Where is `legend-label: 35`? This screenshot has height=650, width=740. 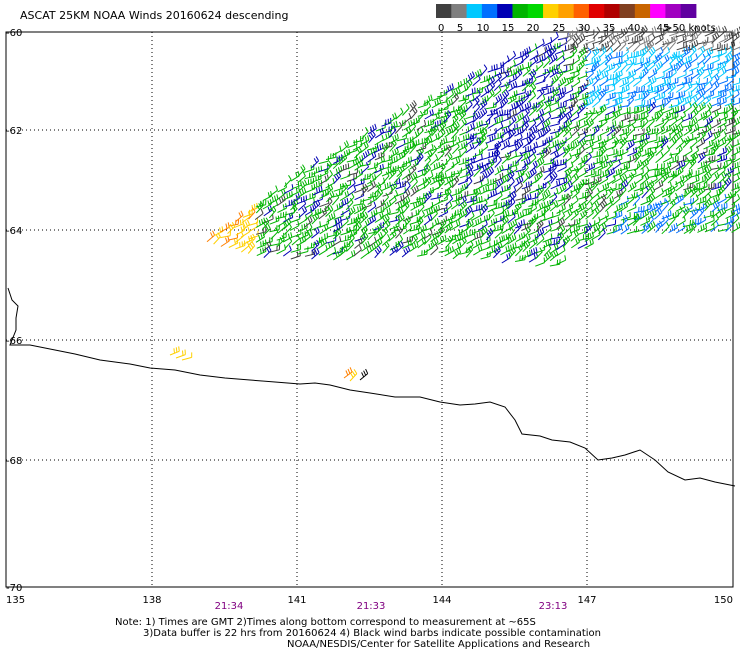
legend-label: 35 is located at coordinates (609, 28).